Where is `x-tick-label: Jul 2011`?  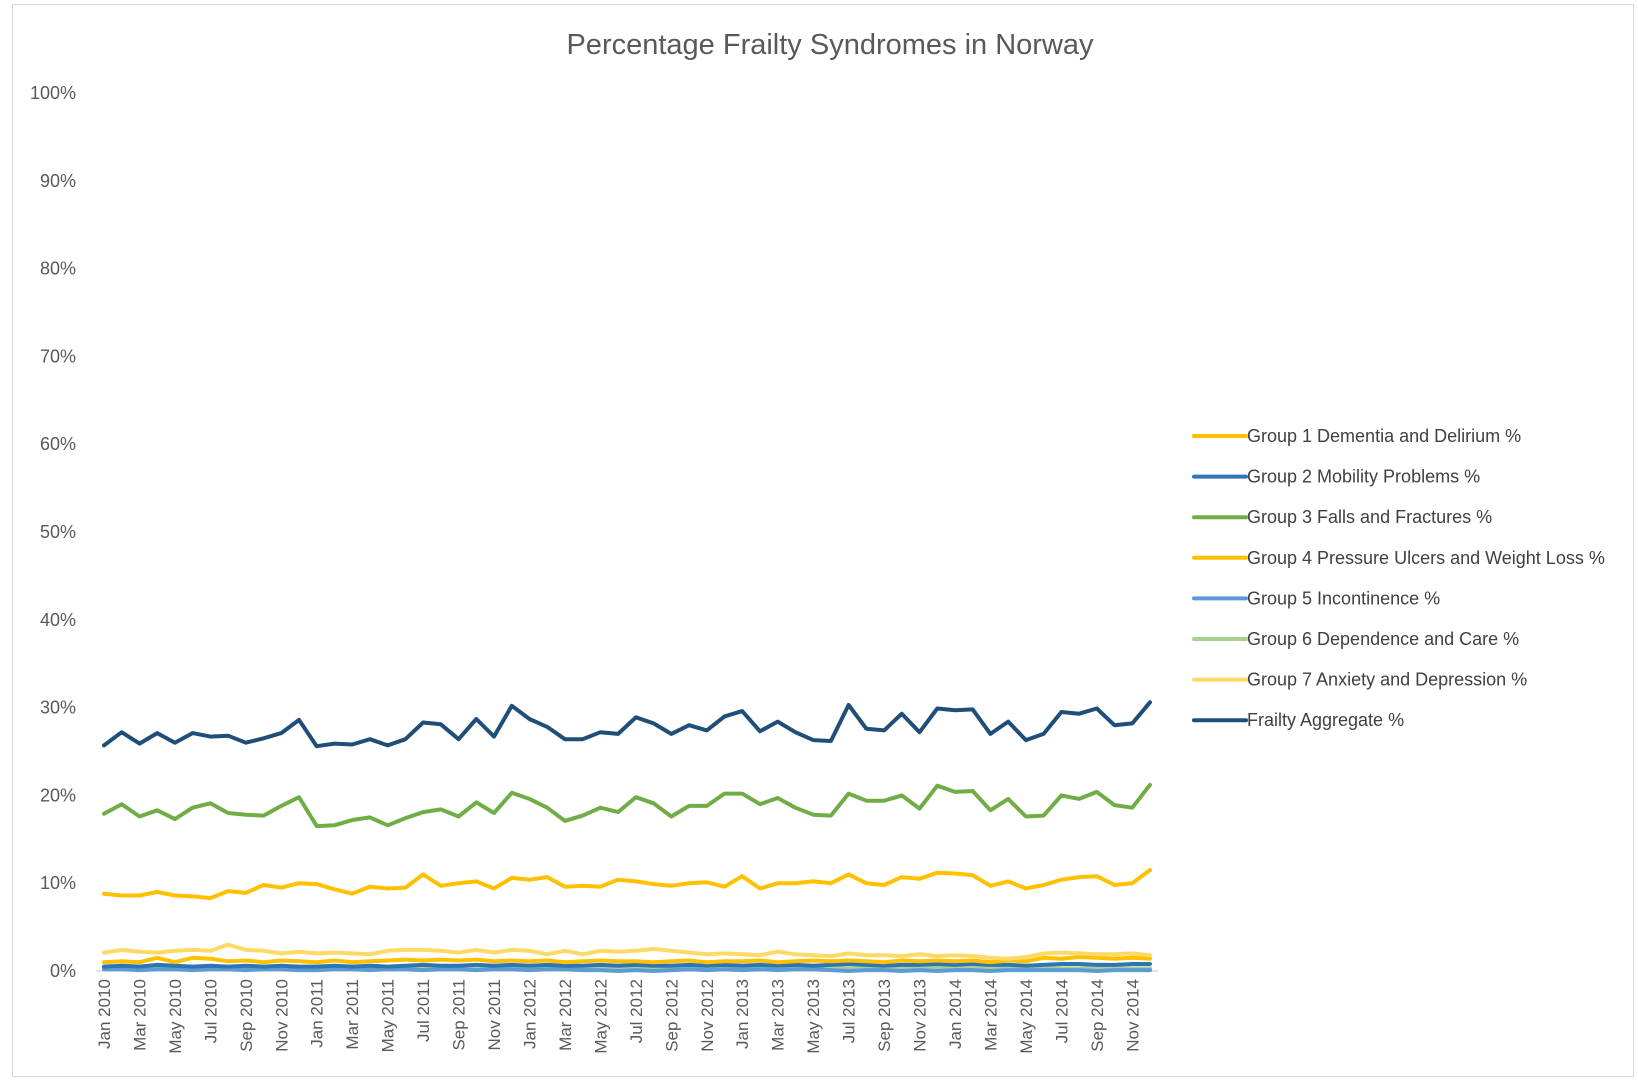
x-tick-label: Jul 2011 is located at coordinates (423, 1010).